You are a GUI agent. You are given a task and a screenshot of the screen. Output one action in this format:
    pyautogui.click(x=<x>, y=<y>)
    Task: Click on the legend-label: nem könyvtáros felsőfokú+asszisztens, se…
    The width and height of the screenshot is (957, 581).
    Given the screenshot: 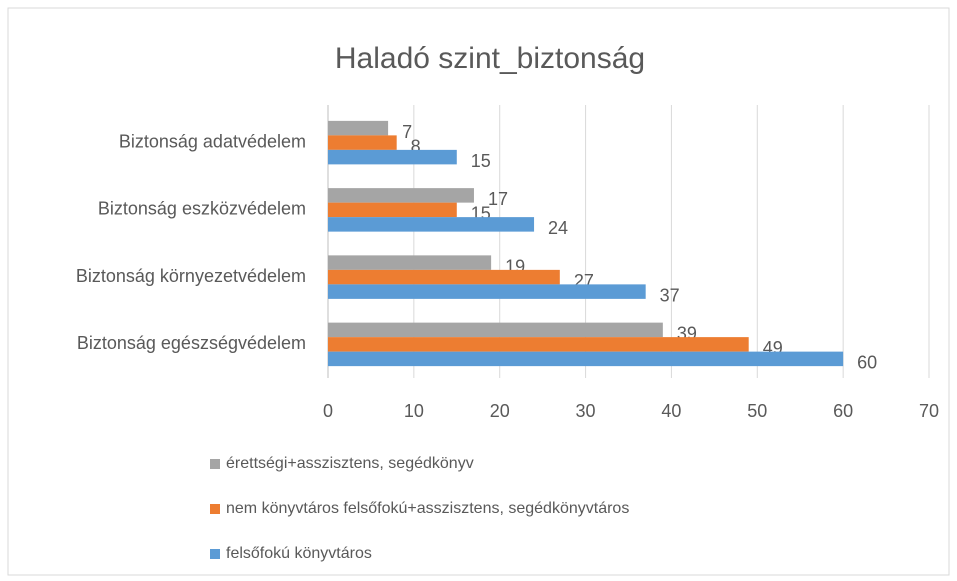 What is the action you would take?
    pyautogui.click(x=427, y=508)
    